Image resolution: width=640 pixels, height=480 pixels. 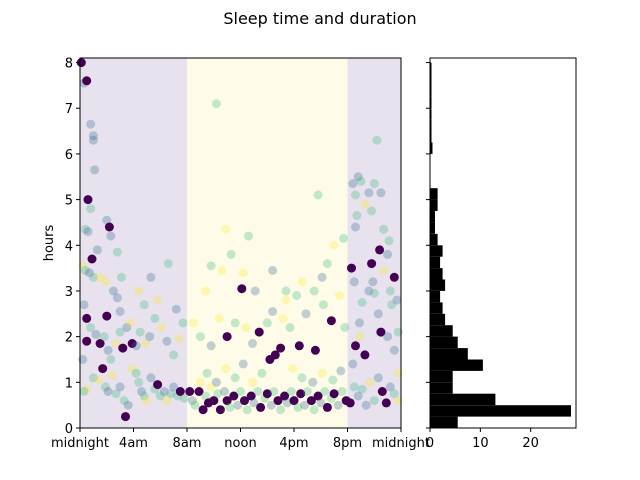 What do you see at coordinates (347, 443) in the screenshot?
I see `x-tick-label: 8pm` at bounding box center [347, 443].